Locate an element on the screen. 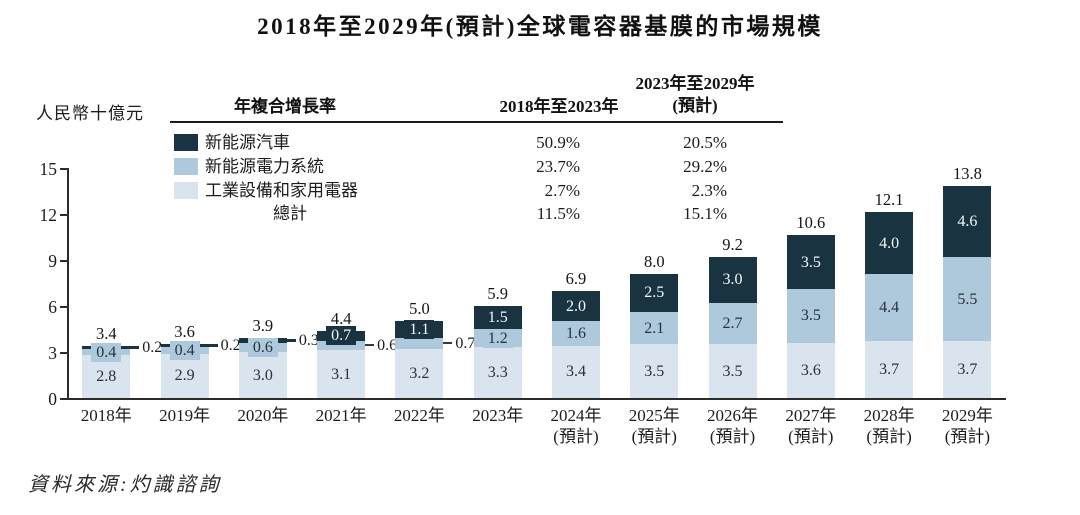  table-header-rule is located at coordinates (476, 122).